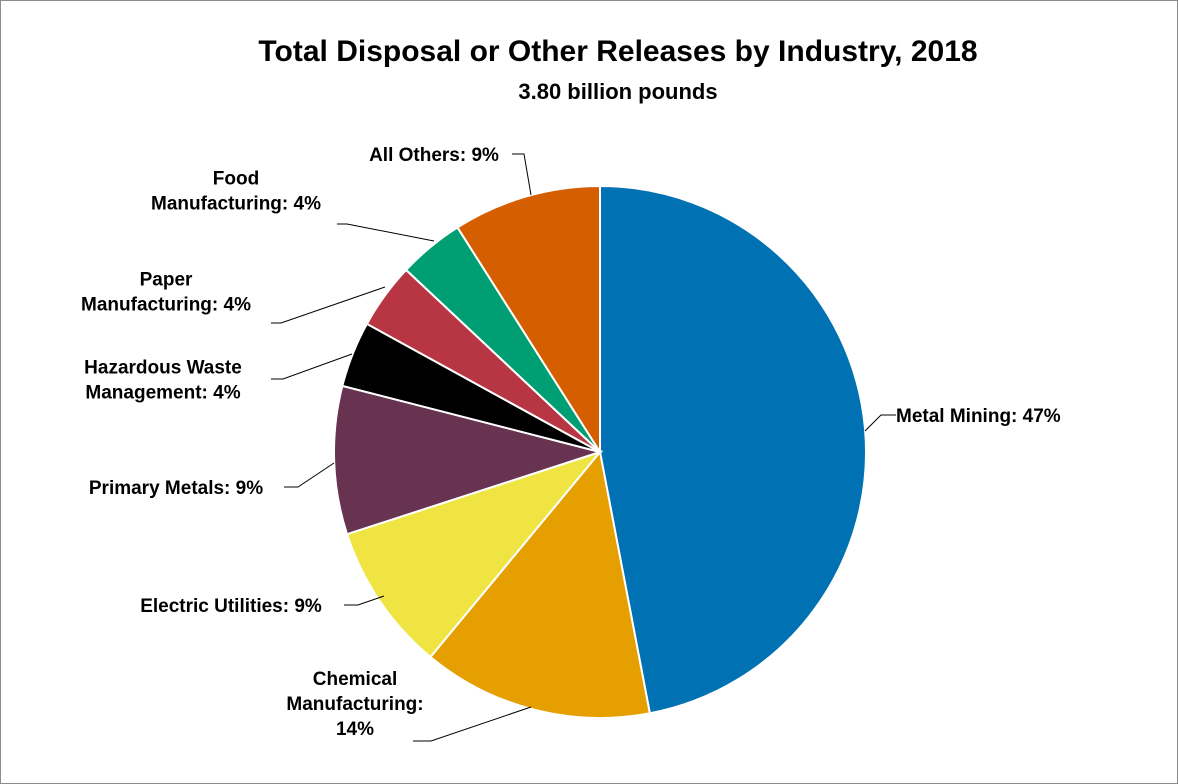 The width and height of the screenshot is (1178, 784). I want to click on slice-label-metal-mining: Metal Mining: 47%, so click(978, 416).